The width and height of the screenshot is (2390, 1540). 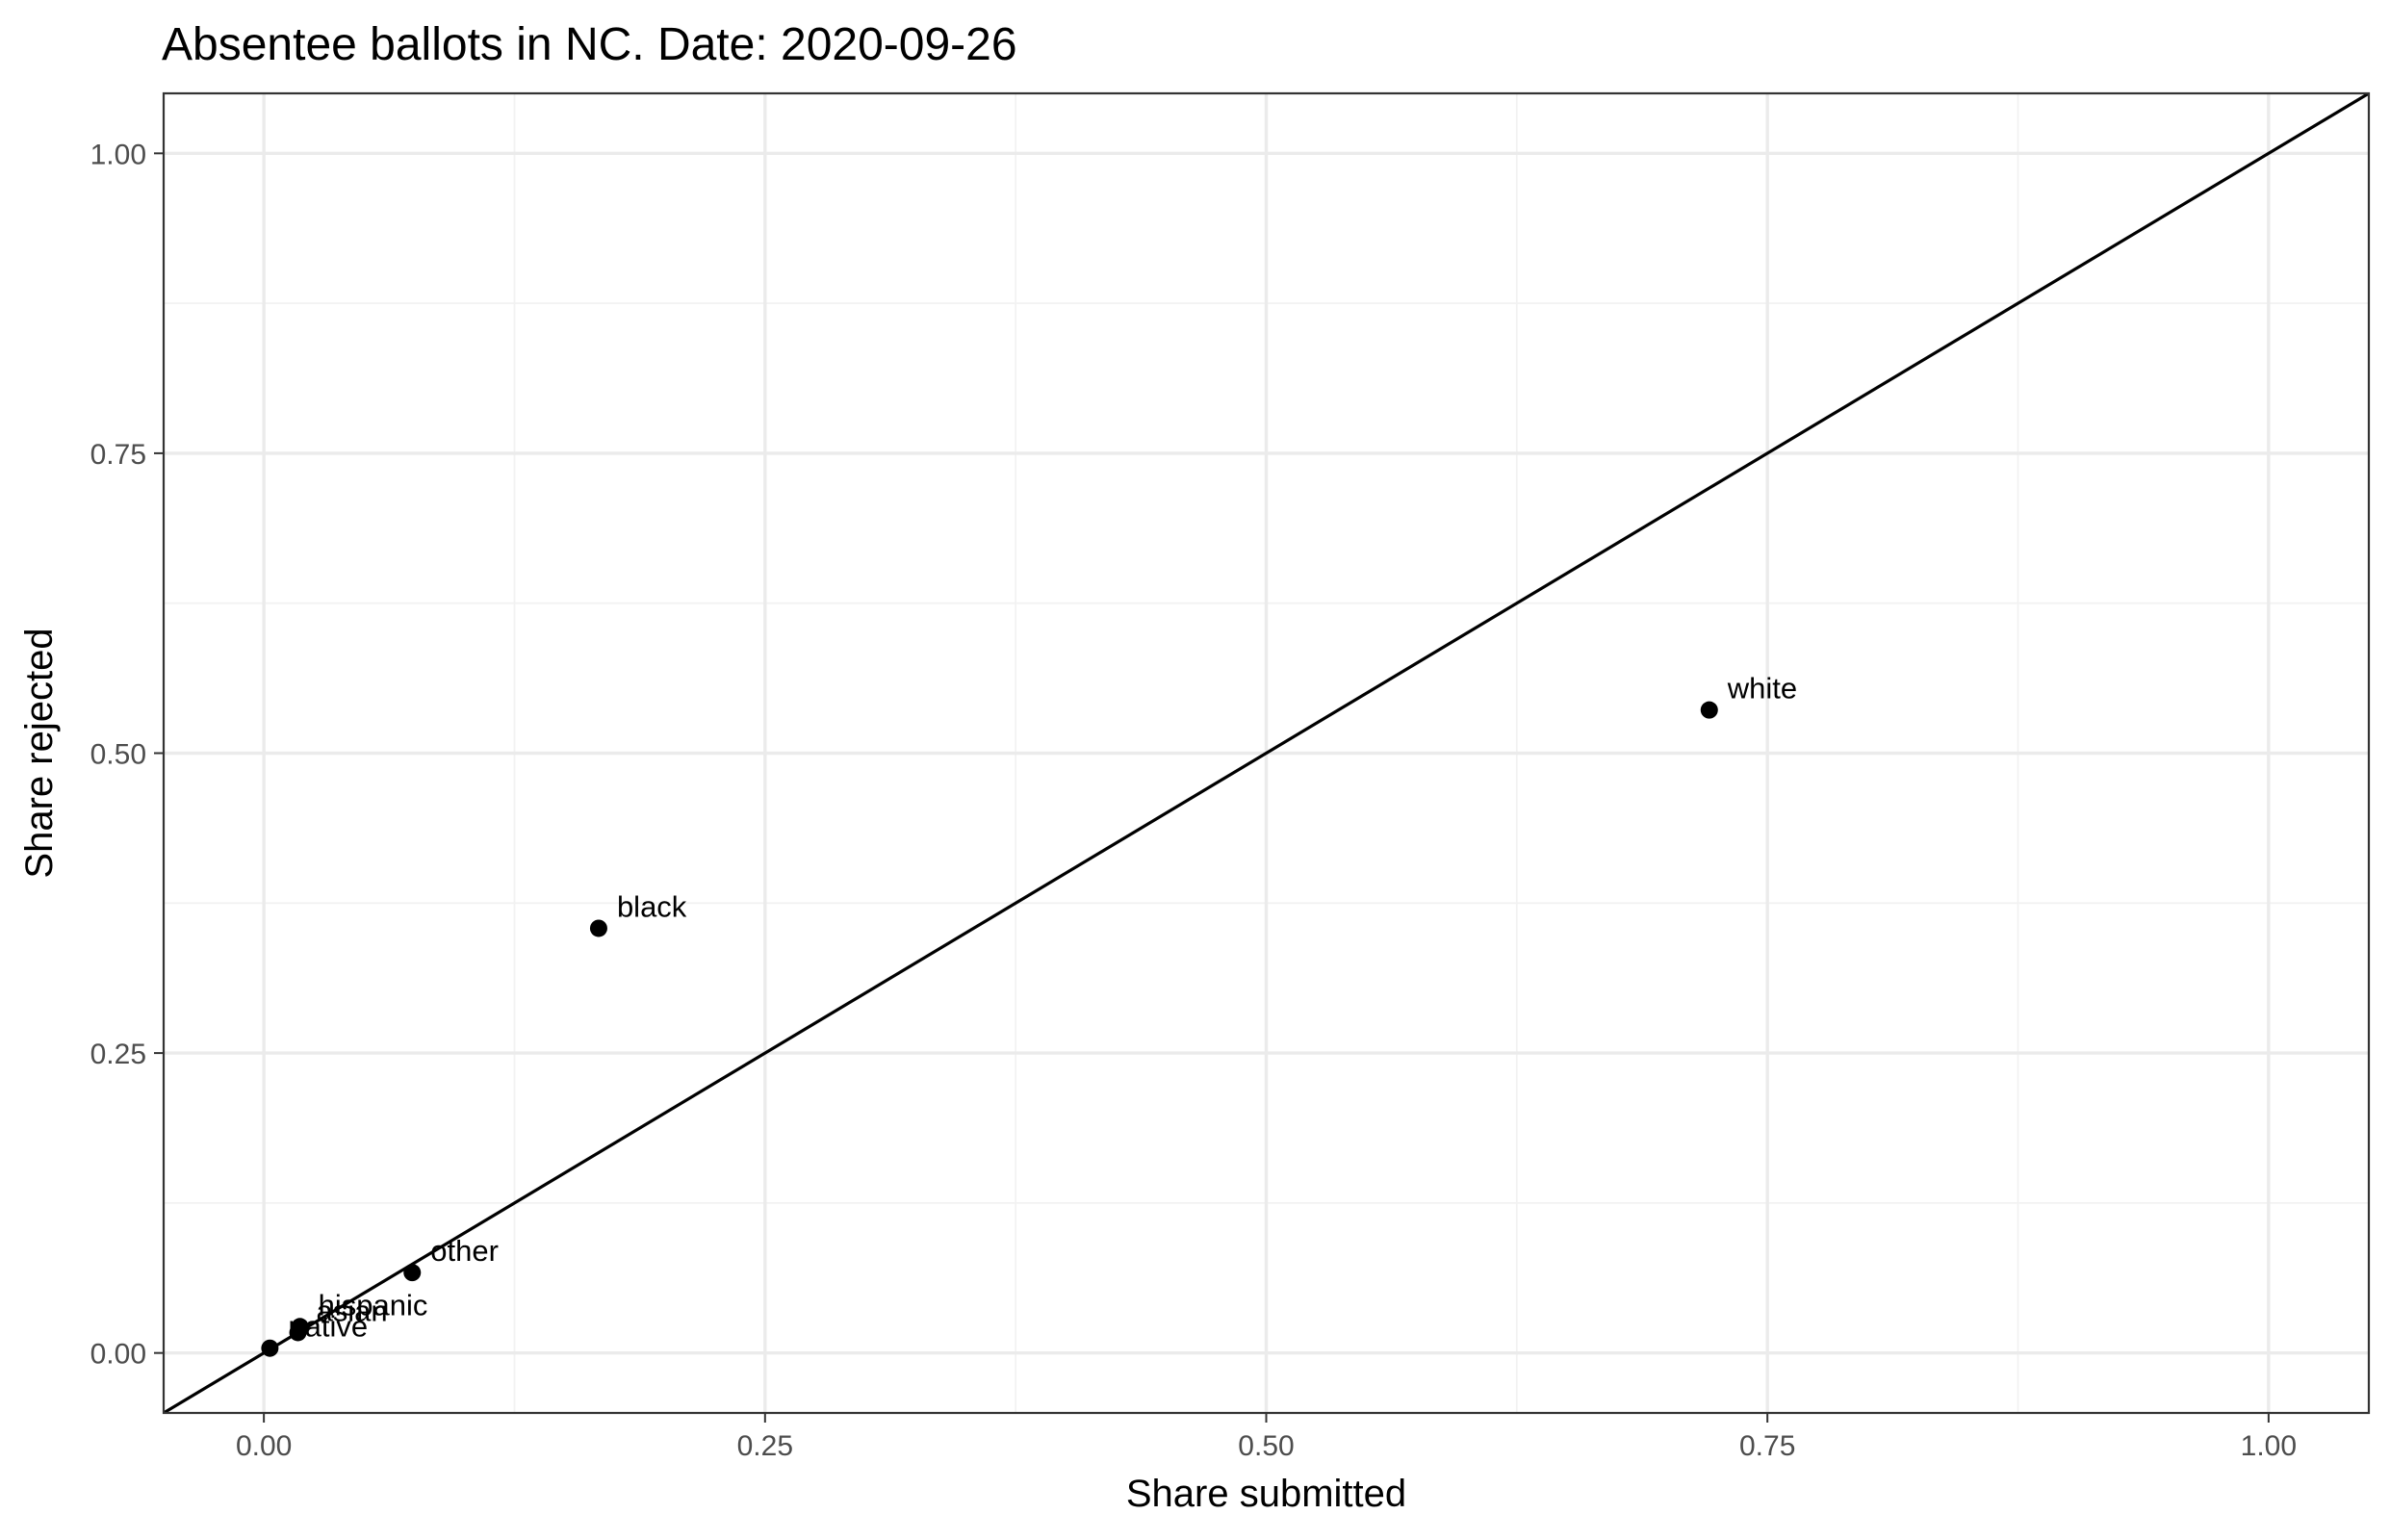 I want to click on point-other, so click(x=412, y=1273).